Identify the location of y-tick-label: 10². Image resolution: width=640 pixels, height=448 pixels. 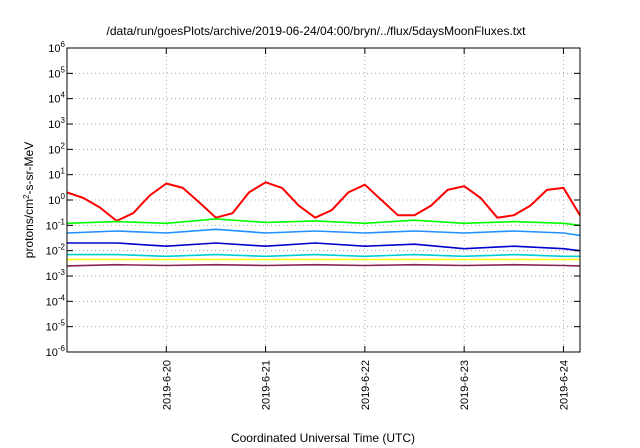
(56, 148).